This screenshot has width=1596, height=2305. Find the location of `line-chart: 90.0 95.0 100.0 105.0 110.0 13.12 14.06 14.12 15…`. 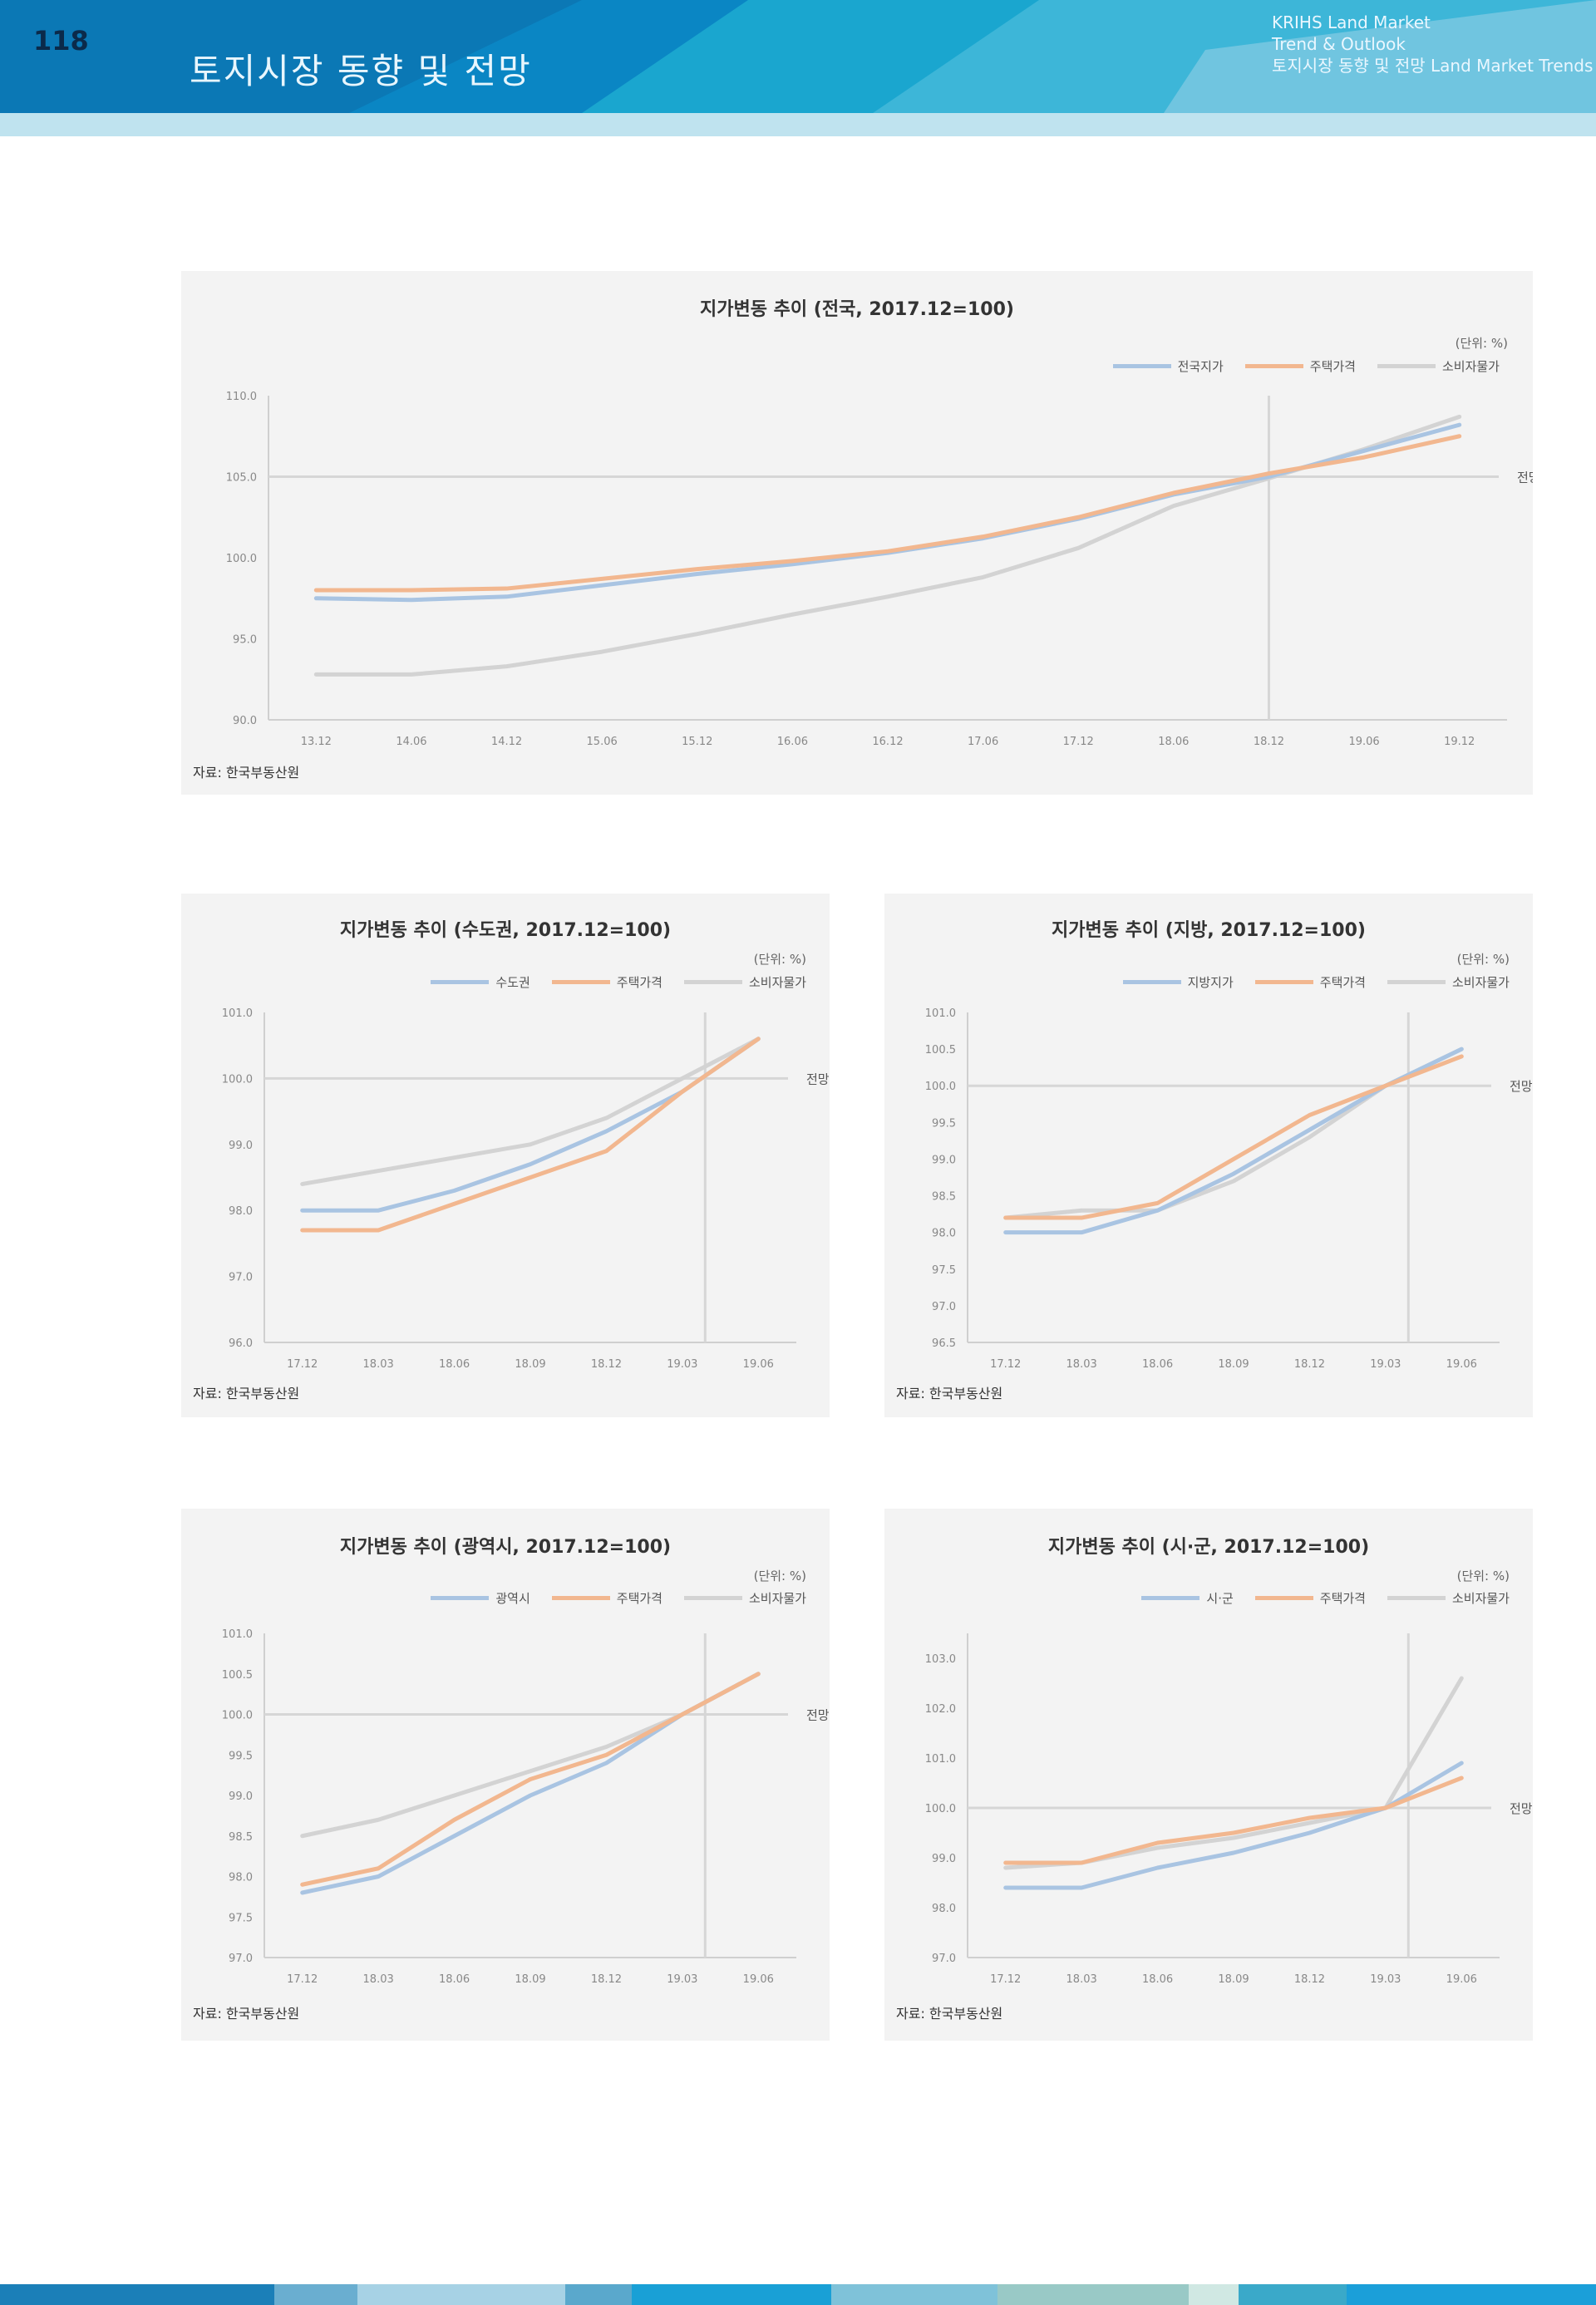

line-chart: 90.0 95.0 100.0 105.0 110.0 13.12 14.06 14.12 15… is located at coordinates (880, 569).